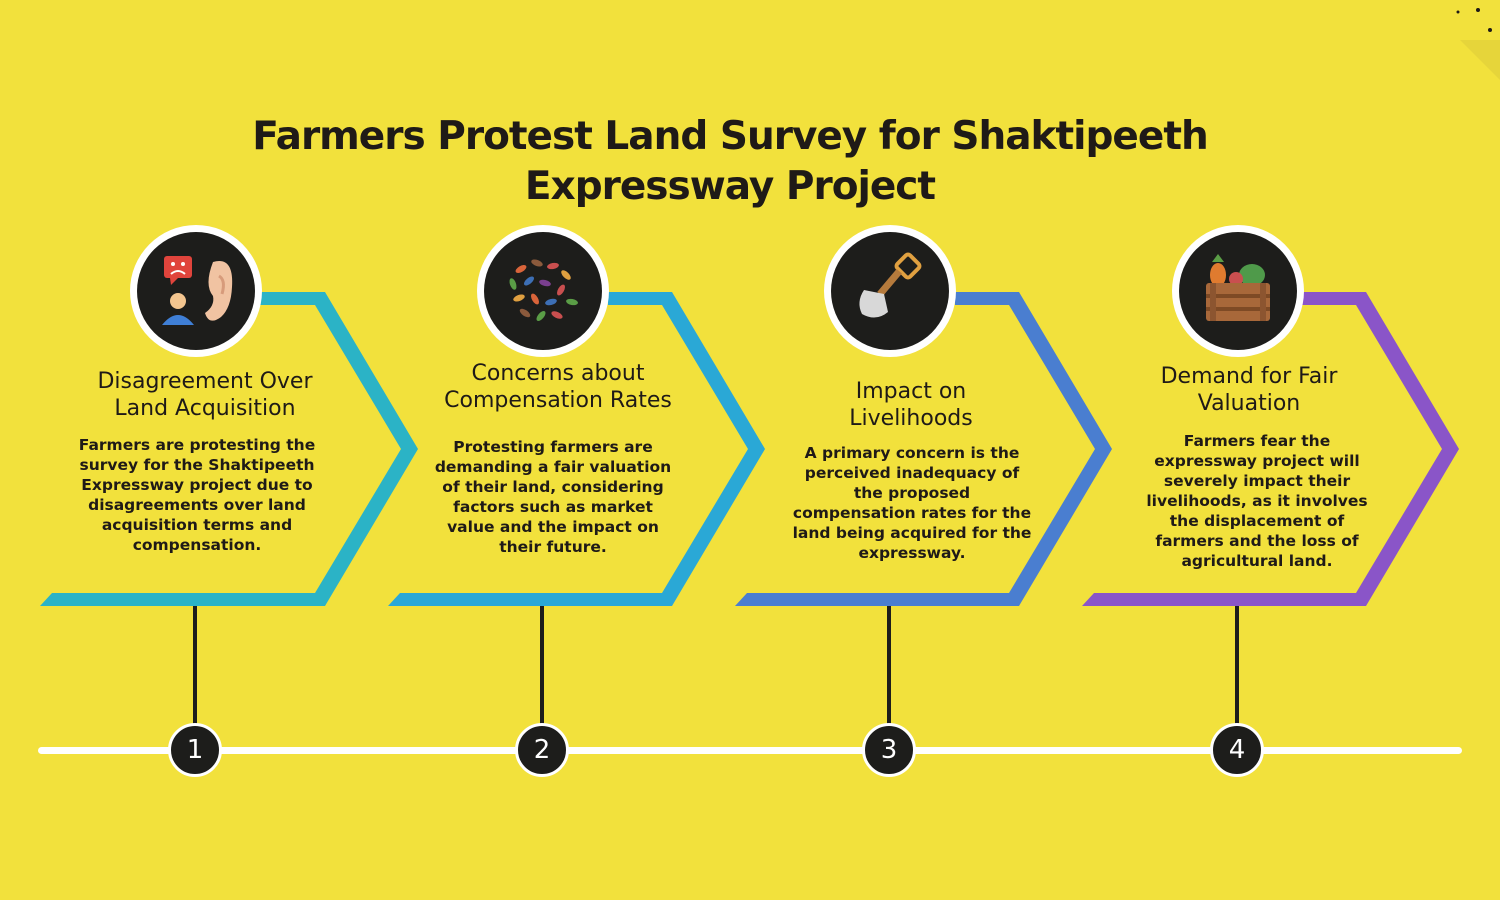  Describe the element at coordinates (542, 750) in the screenshot. I see `step-number-2: 2` at that location.